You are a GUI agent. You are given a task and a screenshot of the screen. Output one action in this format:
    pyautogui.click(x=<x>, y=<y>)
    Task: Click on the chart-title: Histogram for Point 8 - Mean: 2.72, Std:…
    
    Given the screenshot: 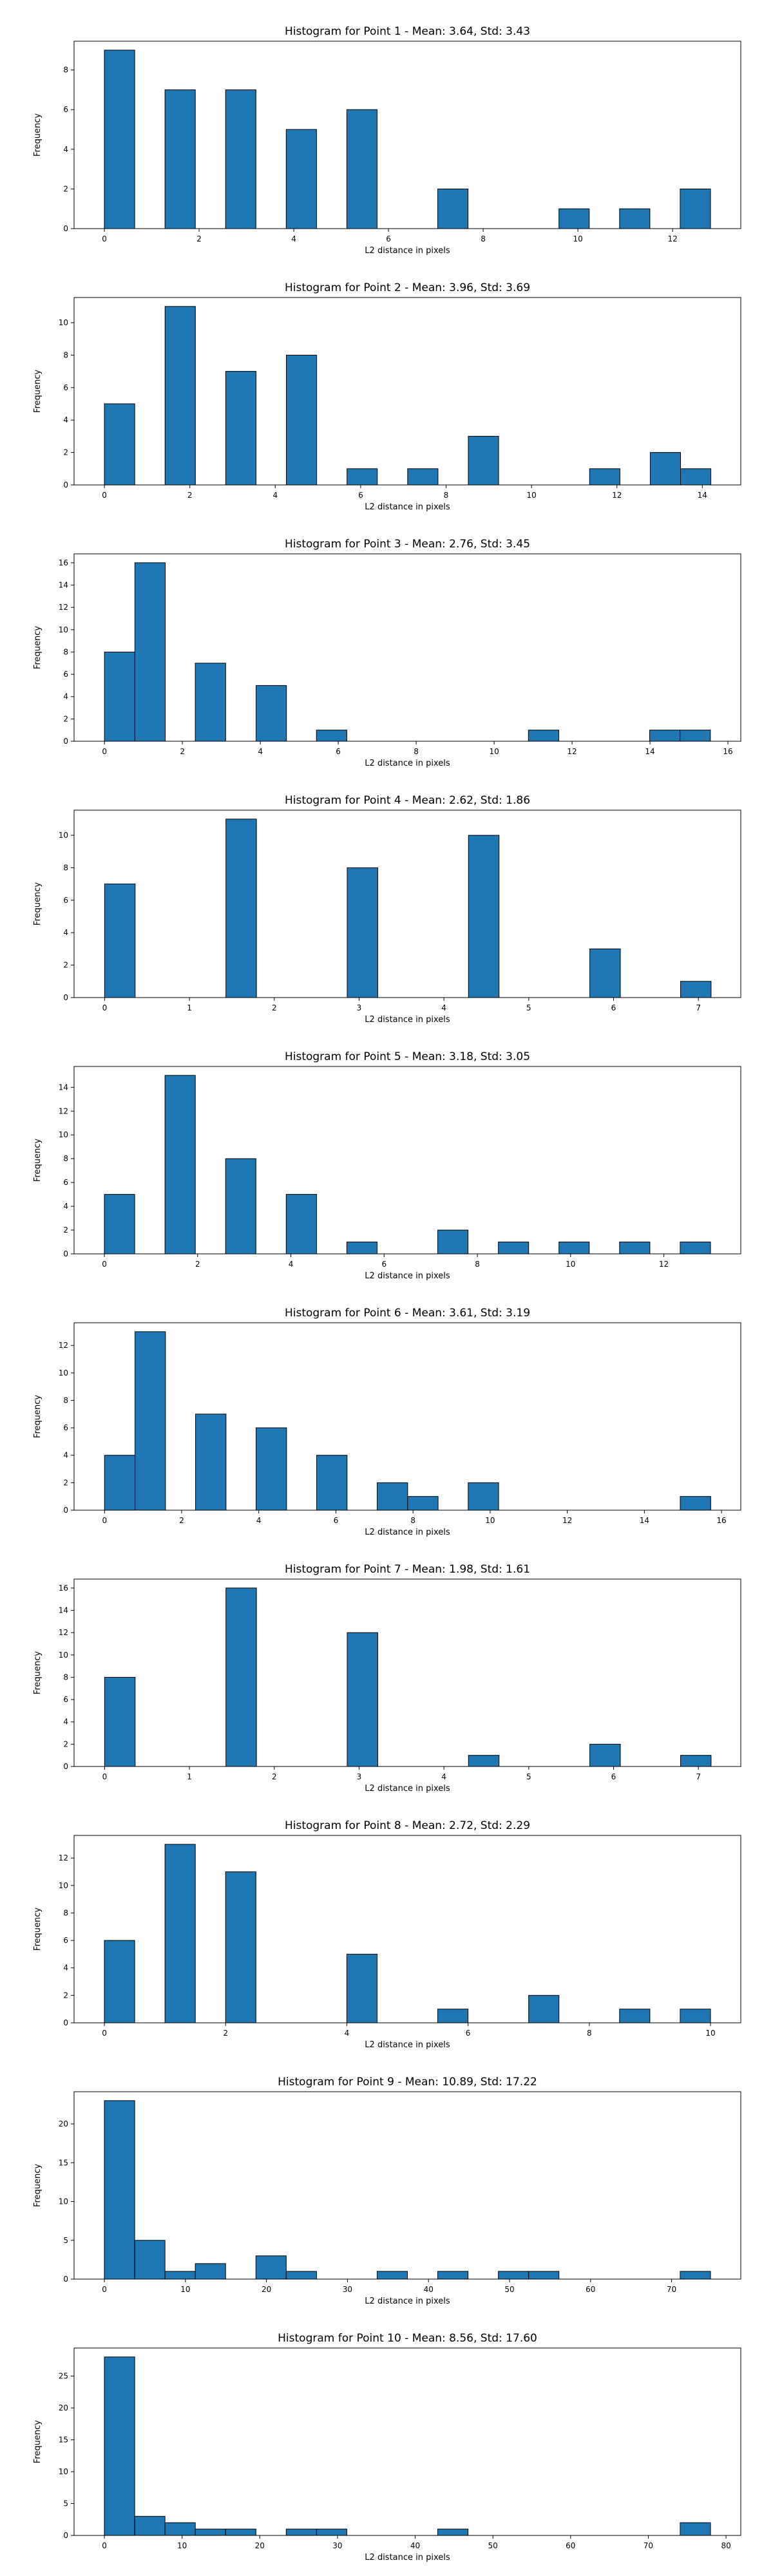 What is the action you would take?
    pyautogui.click(x=407, y=1826)
    